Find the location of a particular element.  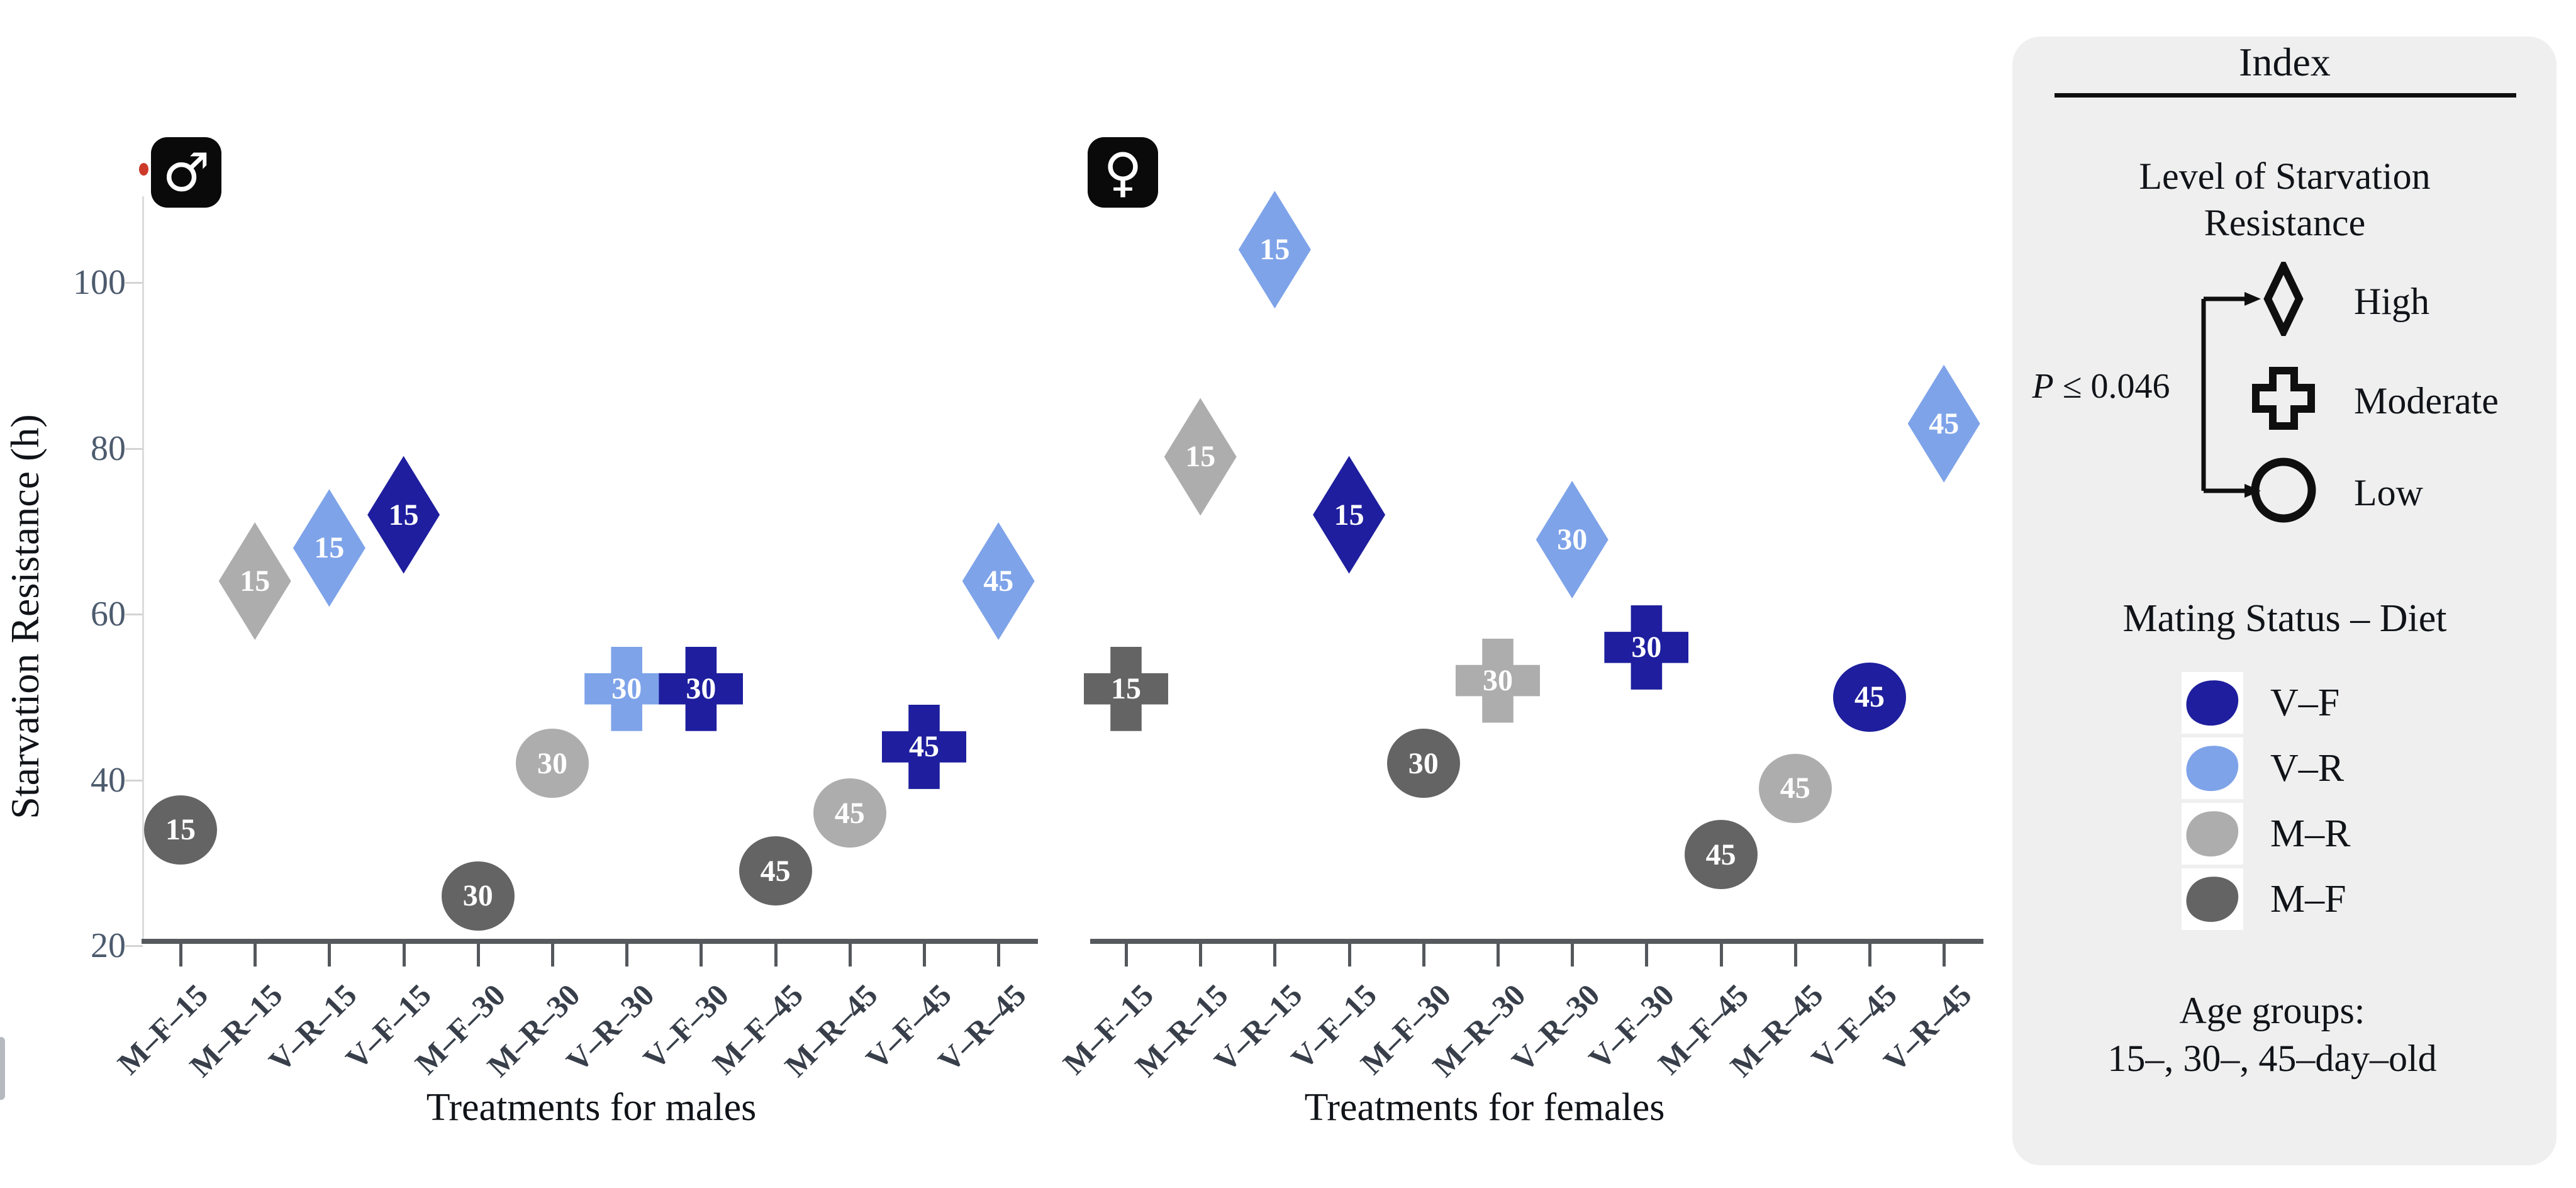

legend-level-label-moderate: Moderate is located at coordinates (2426, 401).